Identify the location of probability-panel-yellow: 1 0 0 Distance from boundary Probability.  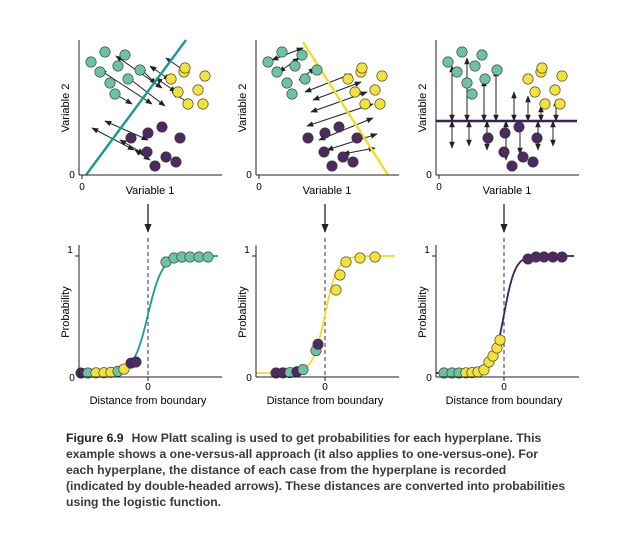
(318, 322).